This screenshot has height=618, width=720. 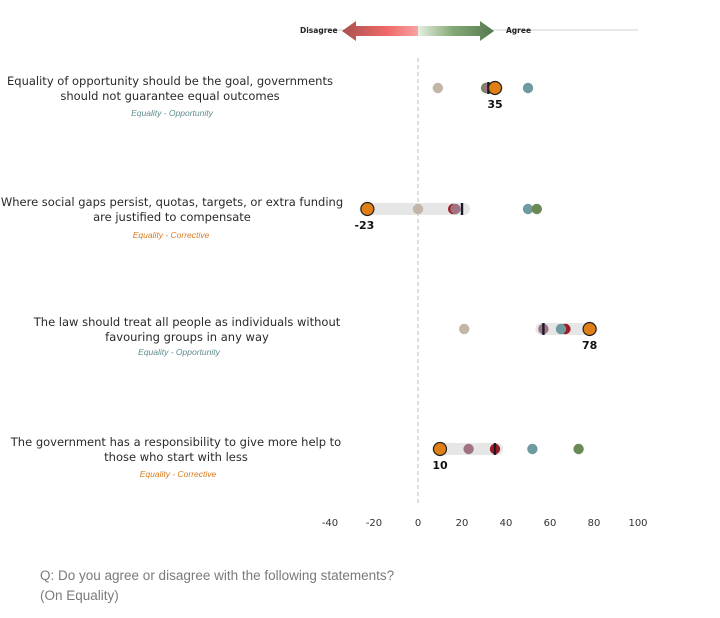 What do you see at coordinates (594, 523) in the screenshot?
I see `x-tick-label: 80` at bounding box center [594, 523].